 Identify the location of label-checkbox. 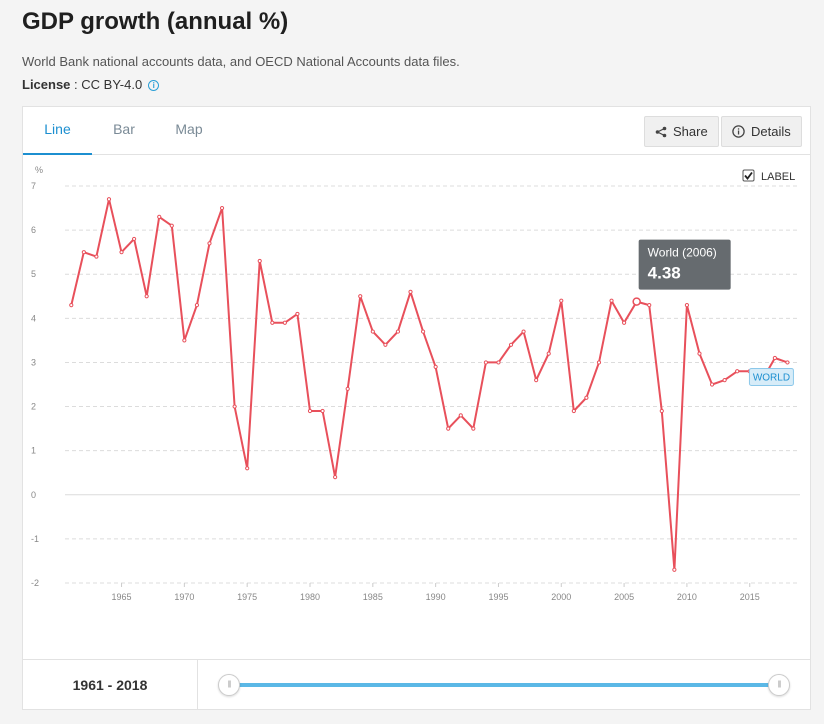
(748, 175).